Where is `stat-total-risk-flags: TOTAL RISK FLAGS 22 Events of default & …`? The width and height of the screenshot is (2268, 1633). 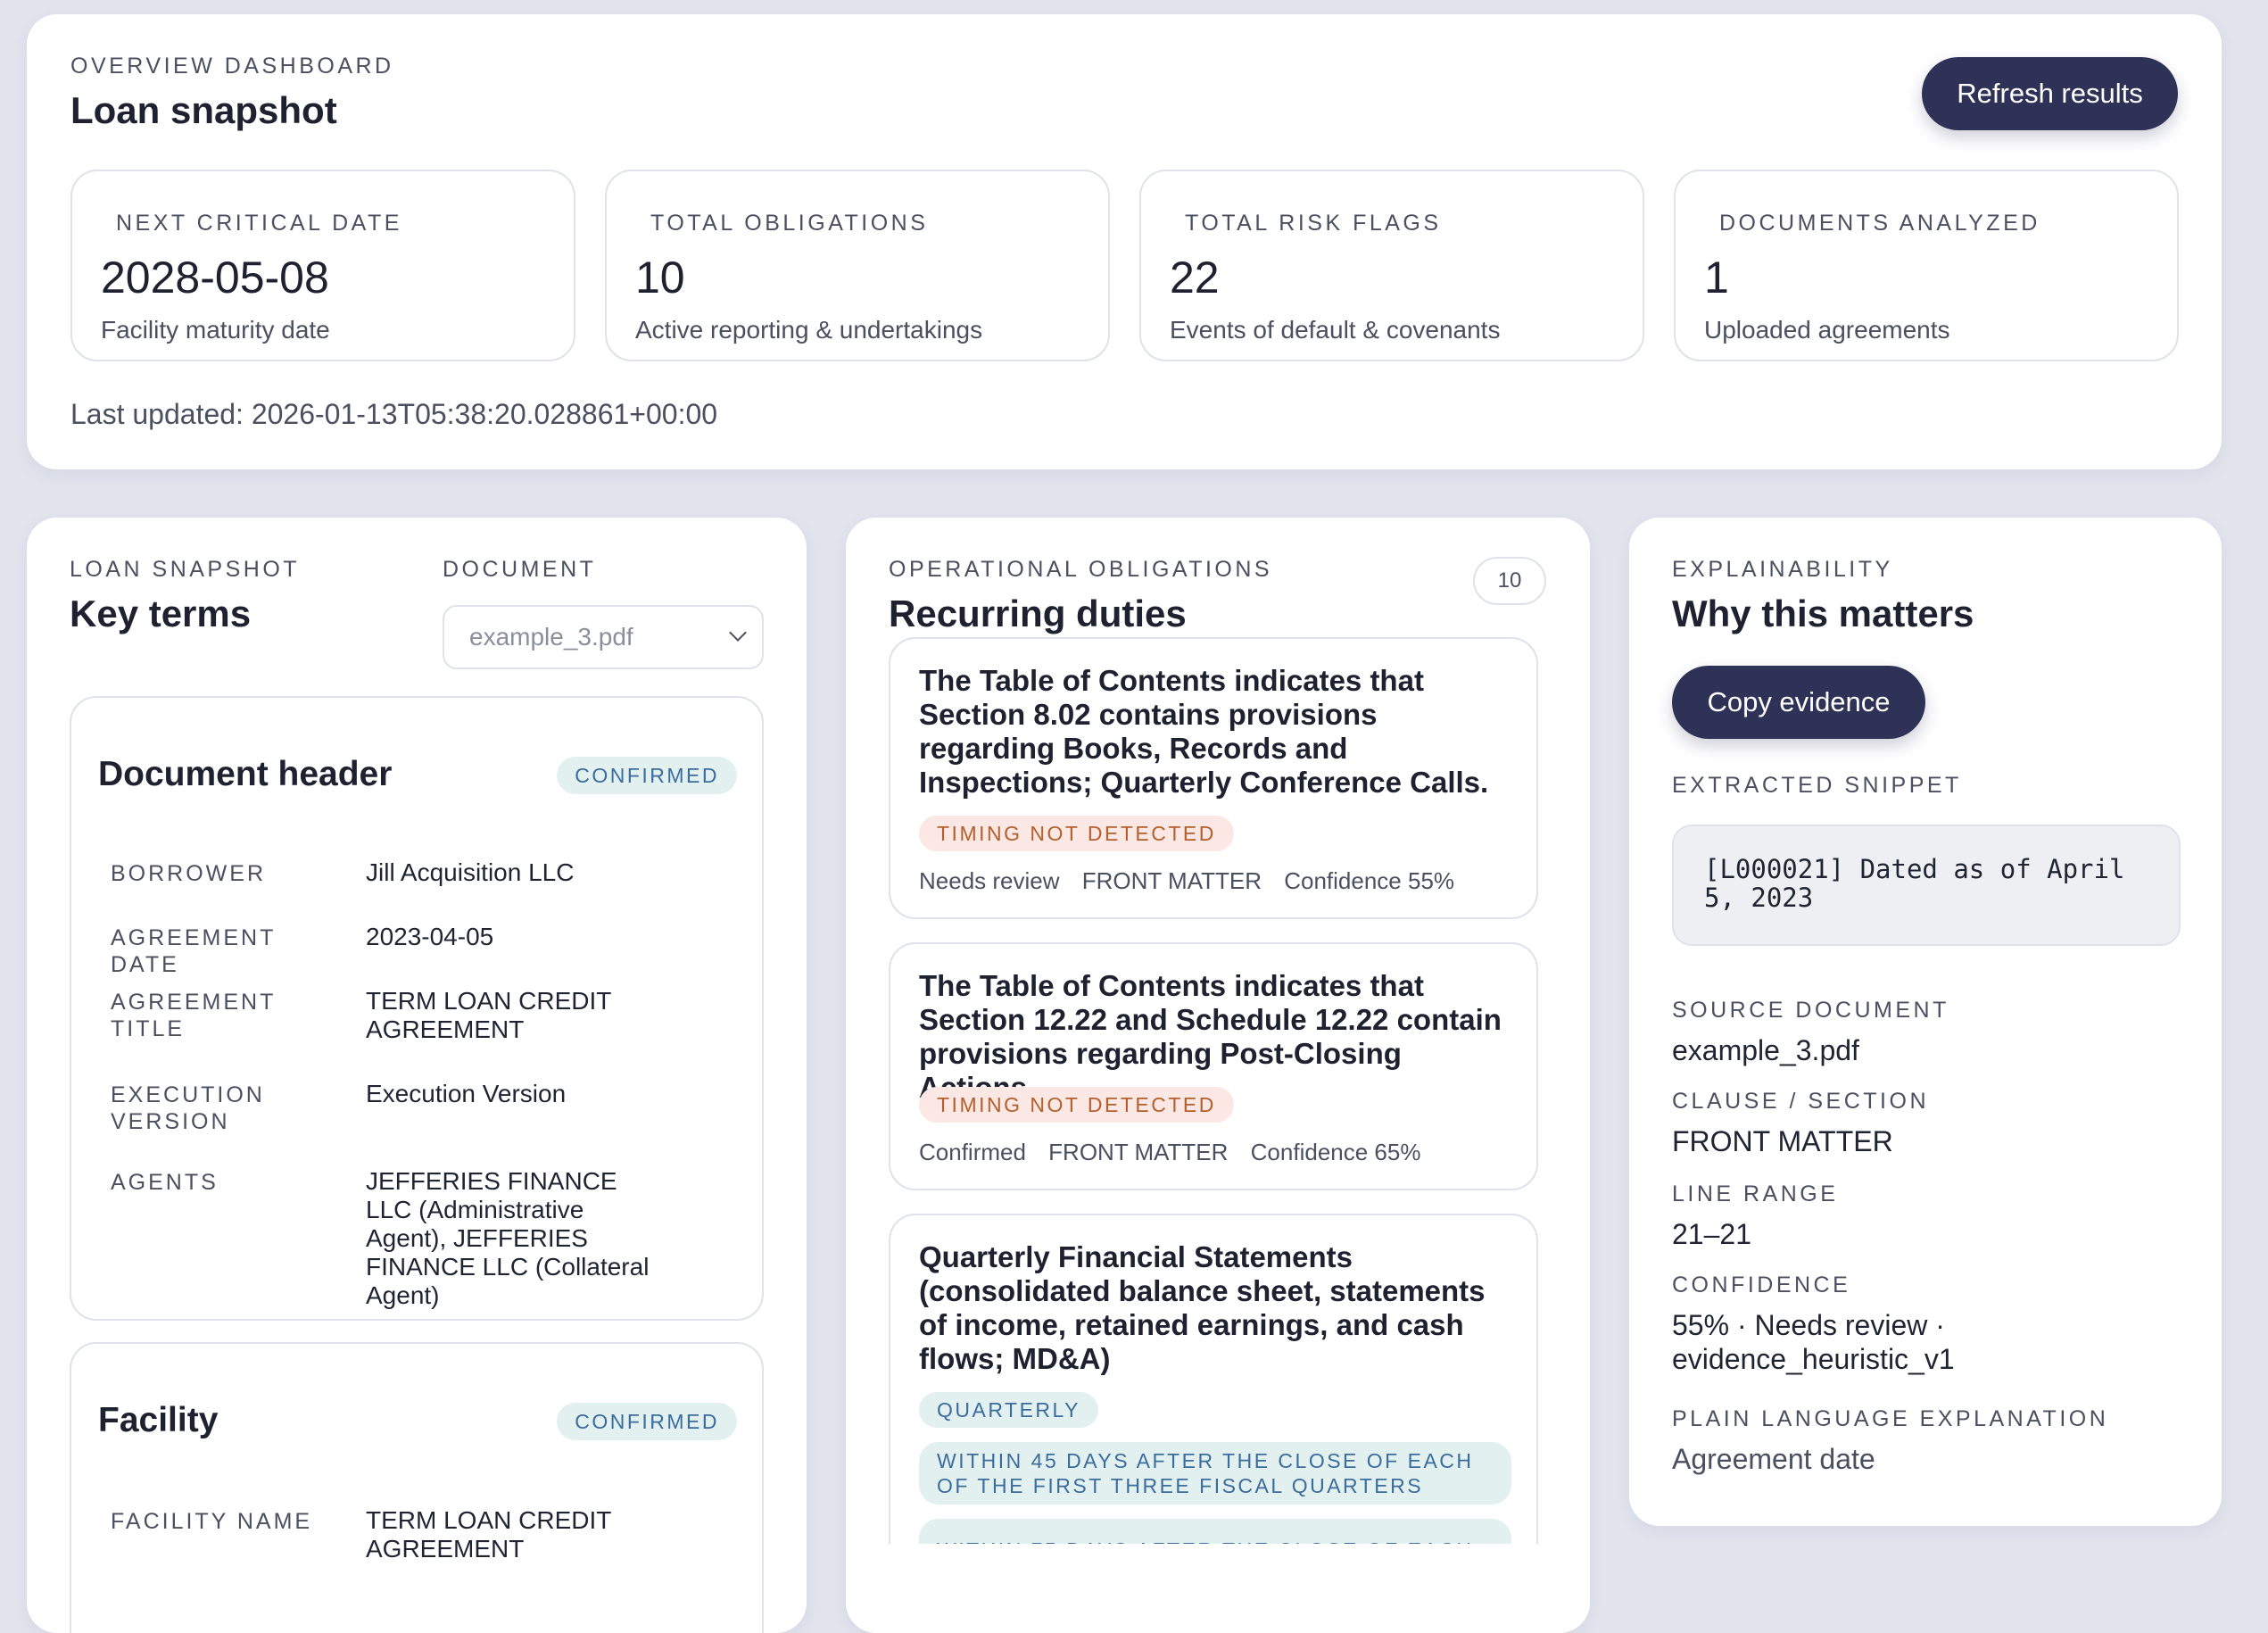 stat-total-risk-flags: TOTAL RISK FLAGS 22 Events of default & … is located at coordinates (1391, 265).